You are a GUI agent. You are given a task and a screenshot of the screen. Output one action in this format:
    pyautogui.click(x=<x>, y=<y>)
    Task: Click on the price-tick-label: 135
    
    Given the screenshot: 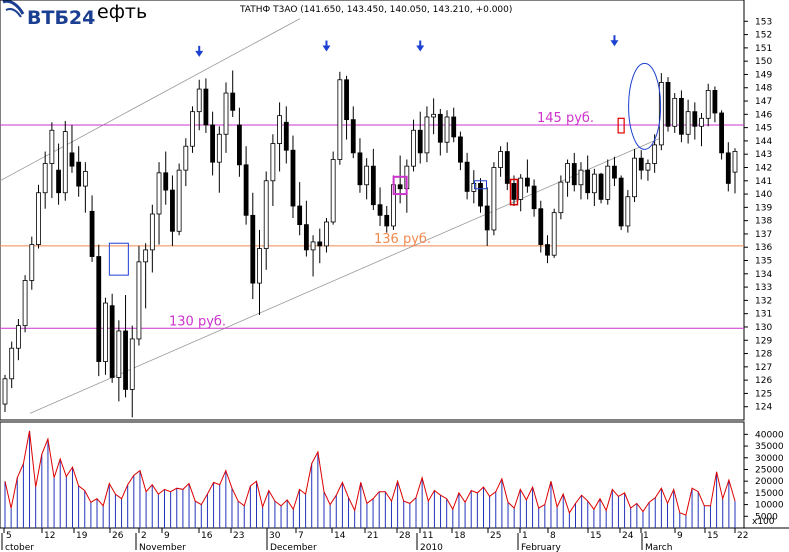 What is the action you would take?
    pyautogui.click(x=763, y=262)
    